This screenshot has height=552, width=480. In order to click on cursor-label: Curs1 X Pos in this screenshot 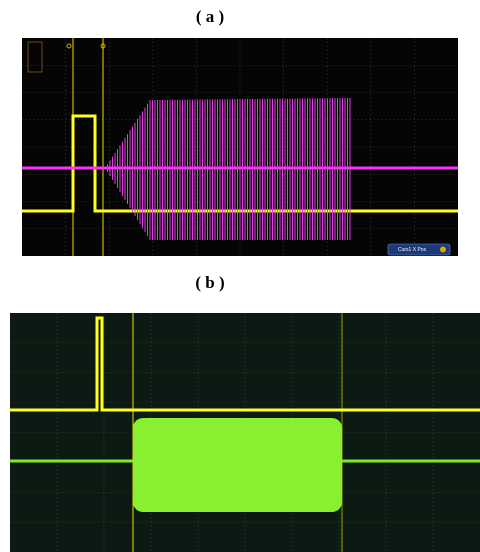, I will do `click(412, 250)`.